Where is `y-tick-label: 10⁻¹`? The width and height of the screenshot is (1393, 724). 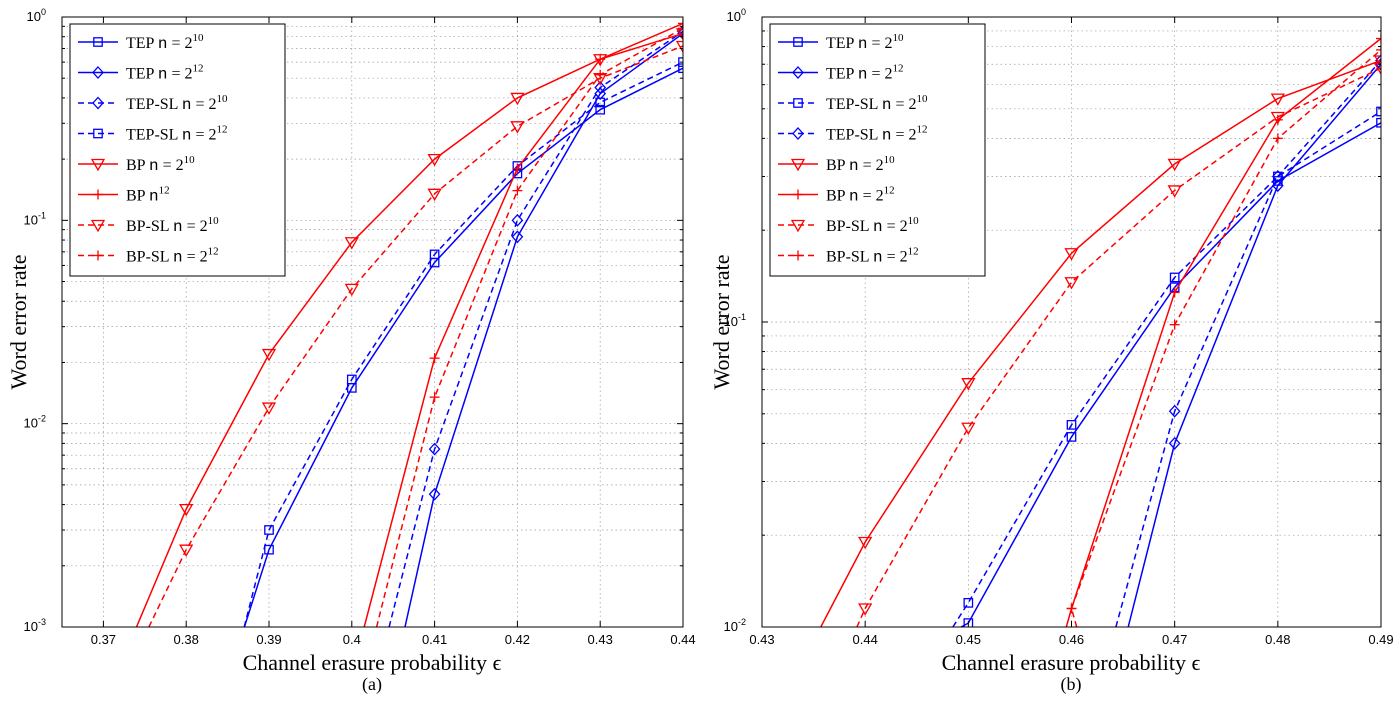
y-tick-label: 10⁻¹ is located at coordinates (735, 320).